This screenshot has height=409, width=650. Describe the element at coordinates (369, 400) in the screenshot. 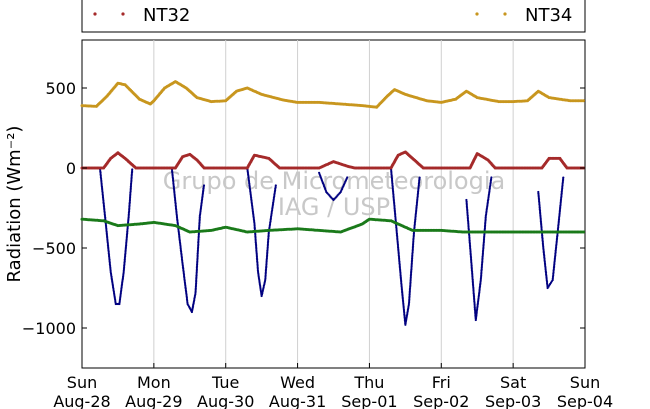

I see `x-tick-date-4: Sep-01` at that location.